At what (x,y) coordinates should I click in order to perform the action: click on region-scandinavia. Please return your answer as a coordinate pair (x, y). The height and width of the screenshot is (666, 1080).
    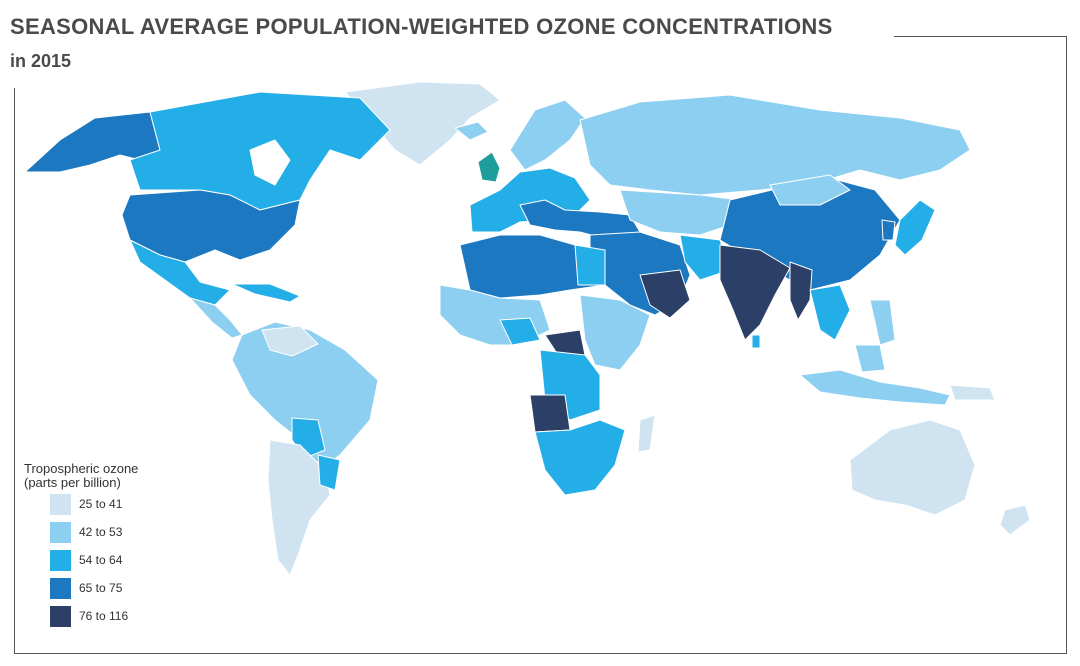
    Looking at the image, I should click on (547, 135).